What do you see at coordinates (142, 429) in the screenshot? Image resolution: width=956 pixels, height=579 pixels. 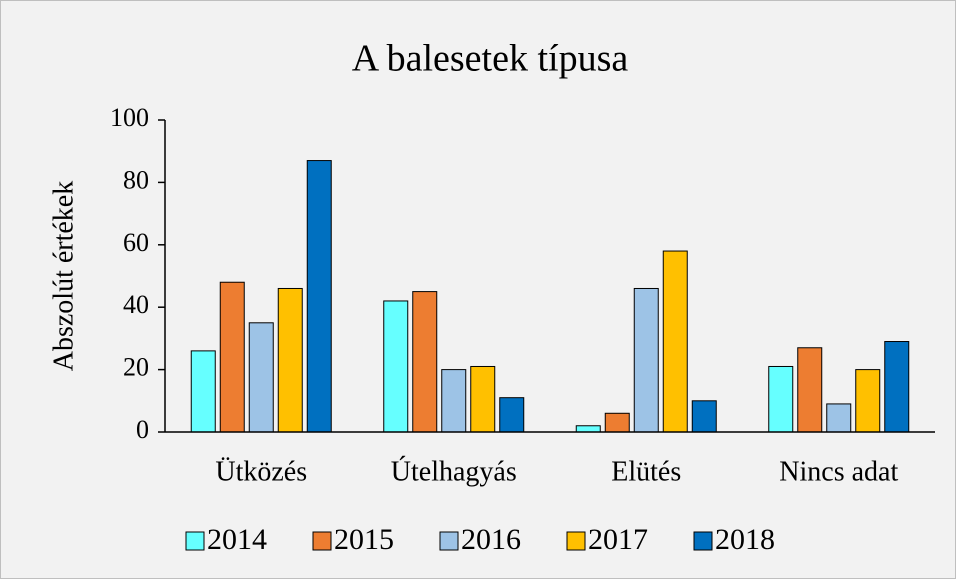 I see `y-tick-label: 0` at bounding box center [142, 429].